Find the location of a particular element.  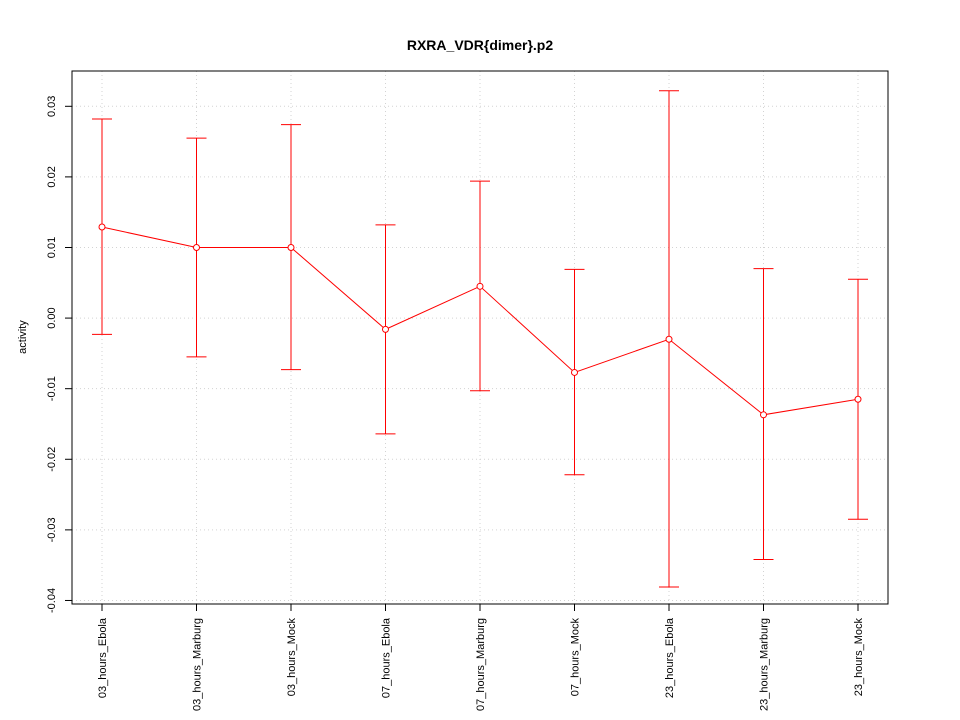

y-tick-label: 0.00 is located at coordinates (52, 317).